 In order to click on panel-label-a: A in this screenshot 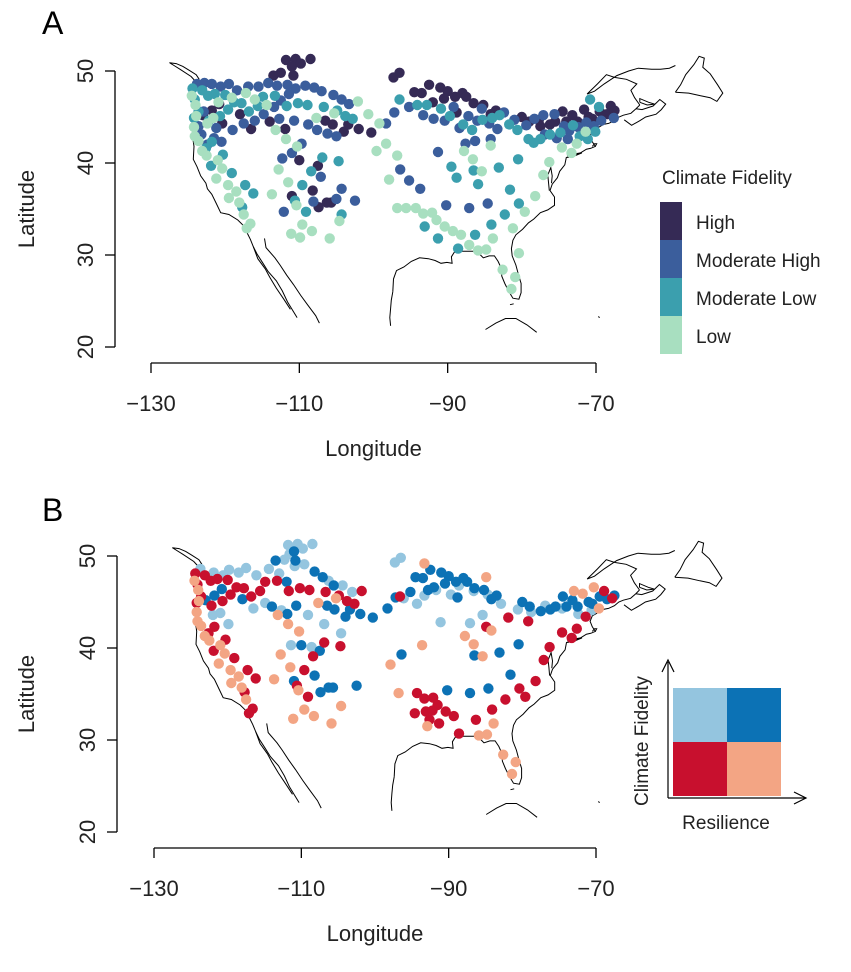, I will do `click(53, 23)`.